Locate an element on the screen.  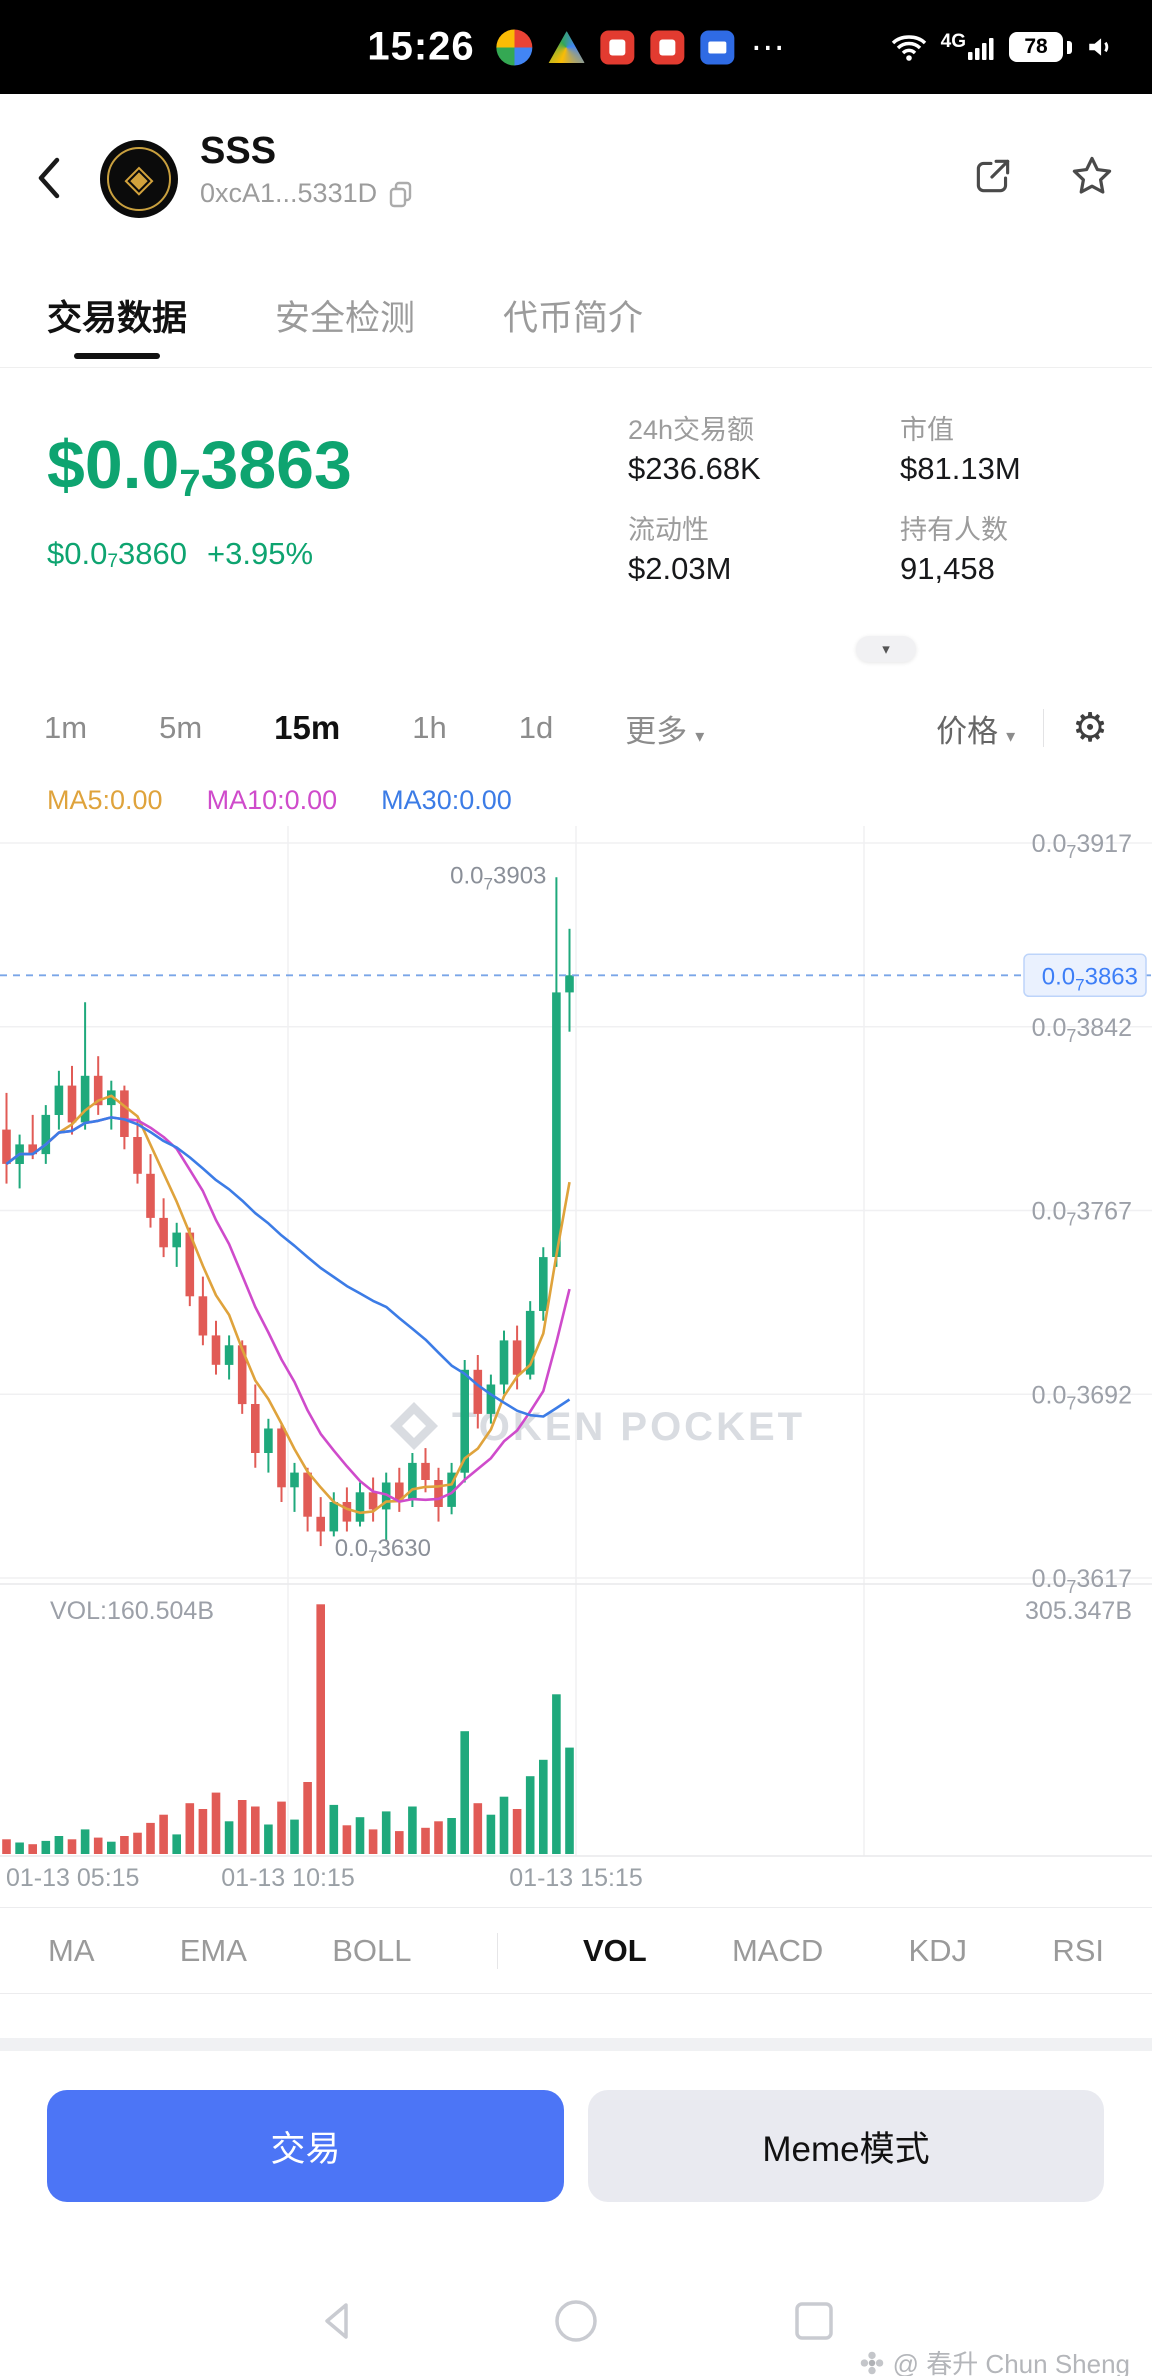
back-button is located at coordinates (50, 178).